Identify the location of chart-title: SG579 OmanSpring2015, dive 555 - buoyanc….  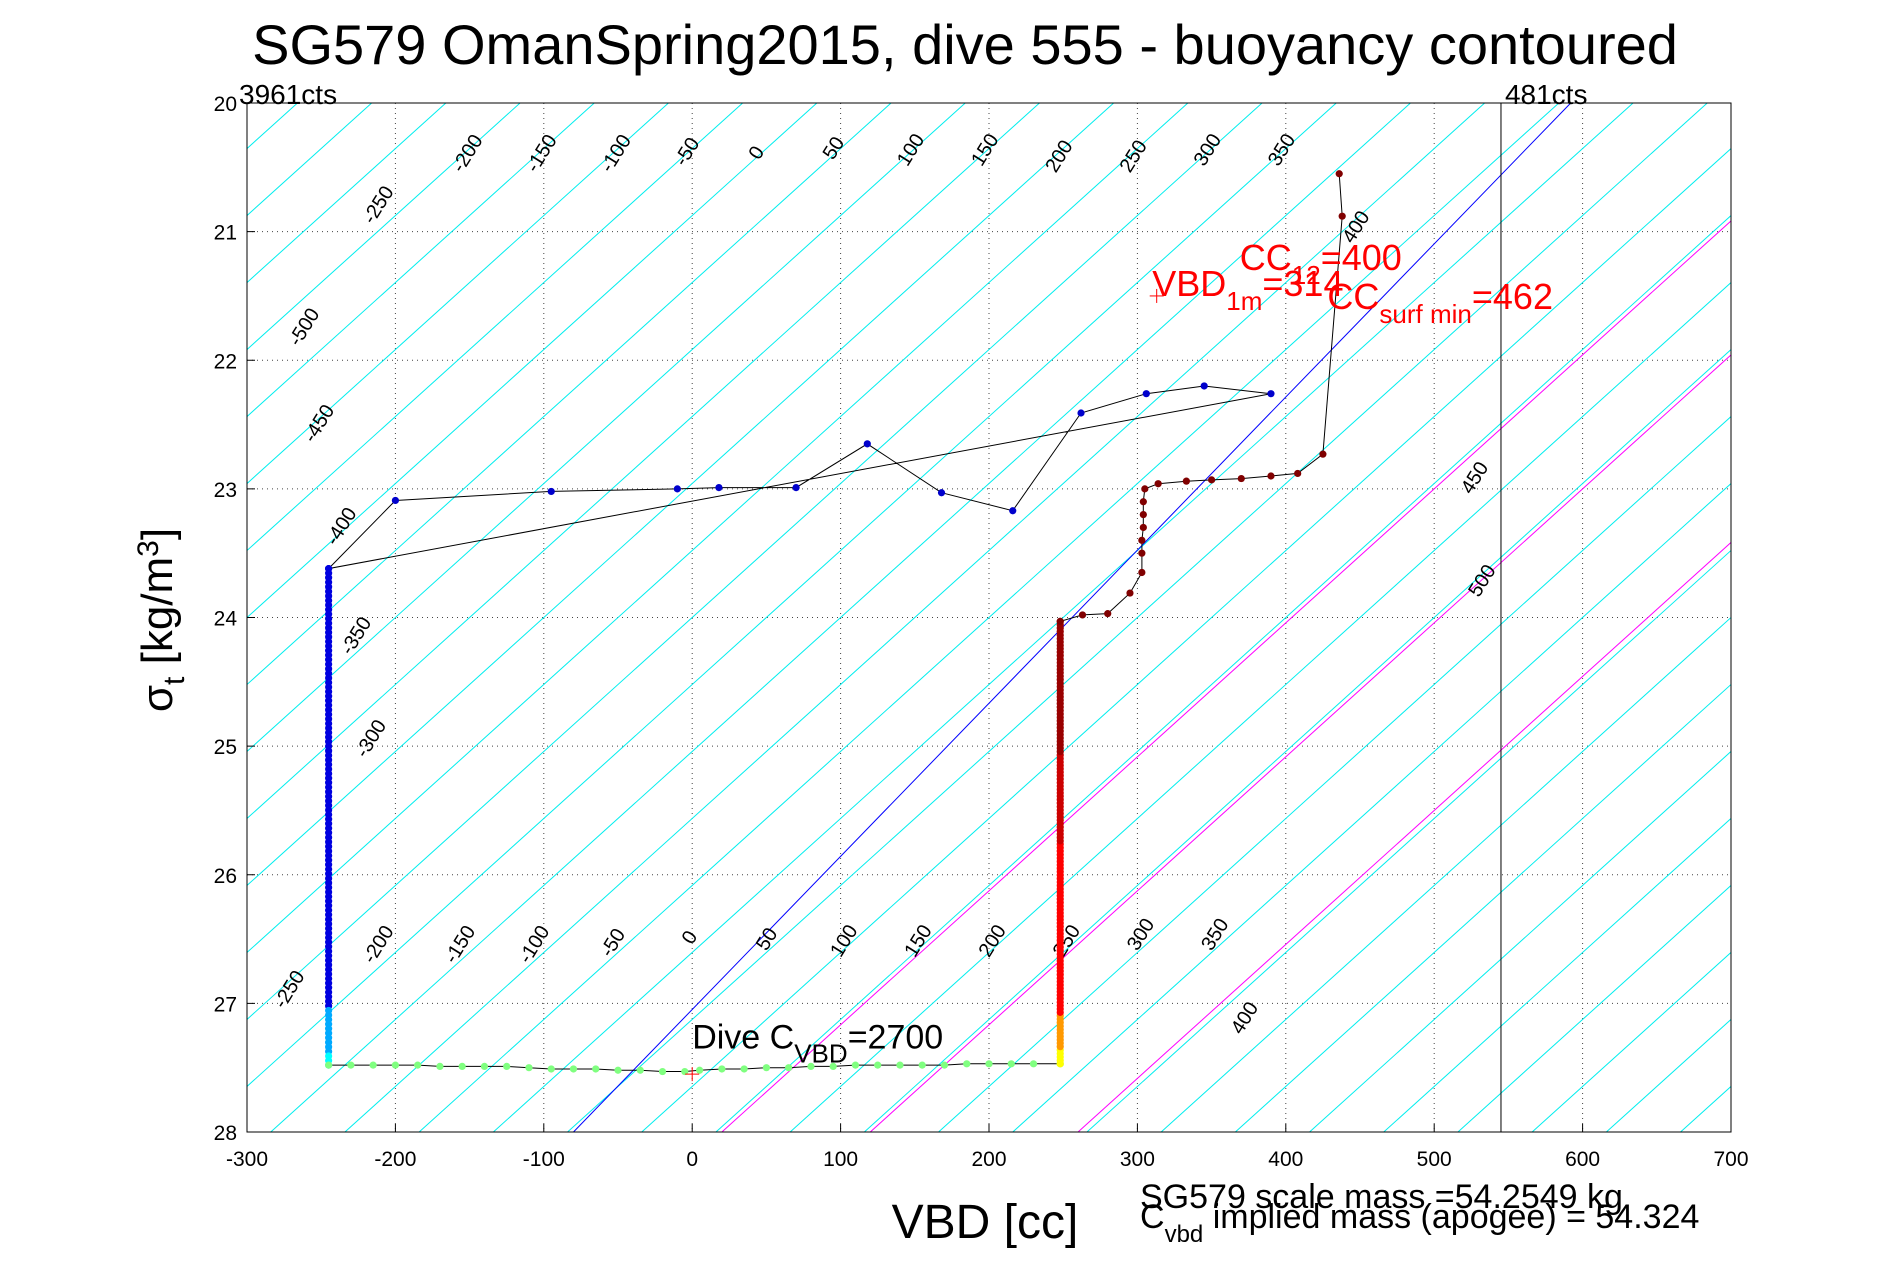
(965, 44).